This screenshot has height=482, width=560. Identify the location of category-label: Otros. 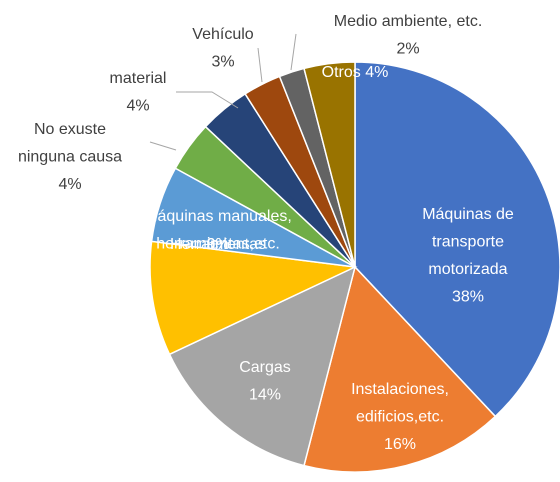
(344, 72).